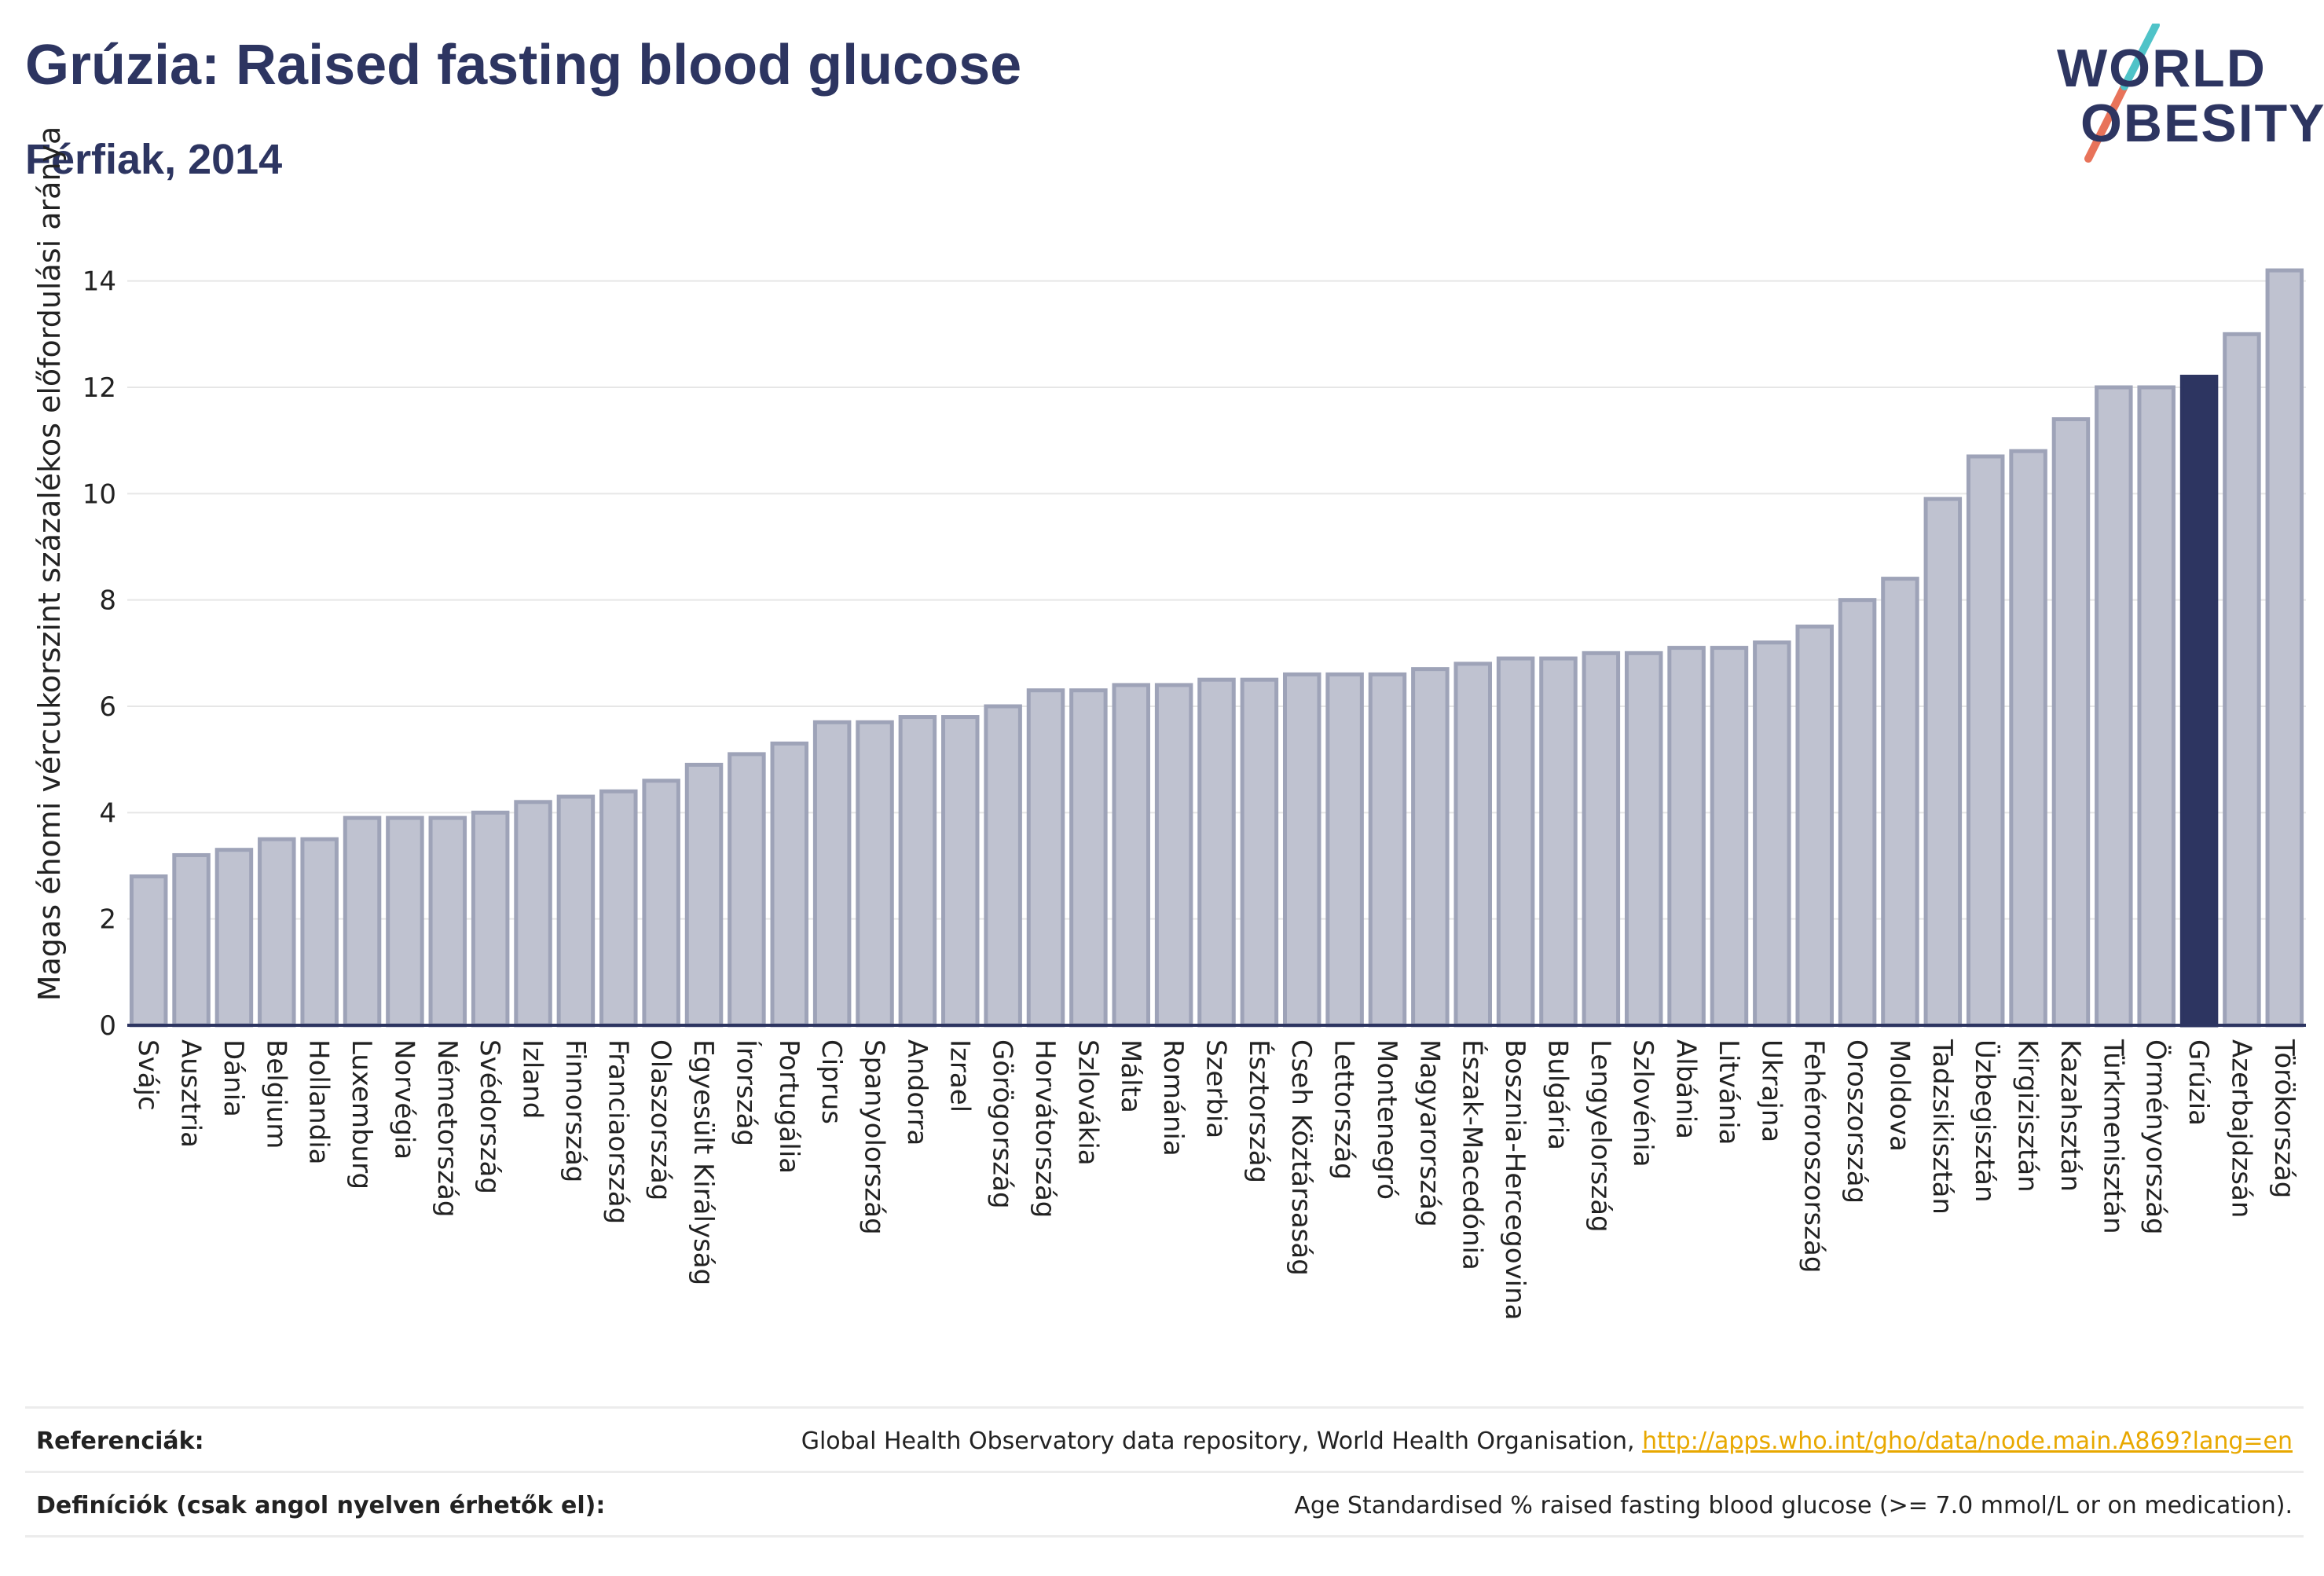 This screenshot has height=1576, width=2324. Describe the element at coordinates (960, 871) in the screenshot. I see `bar-Izrael` at that location.